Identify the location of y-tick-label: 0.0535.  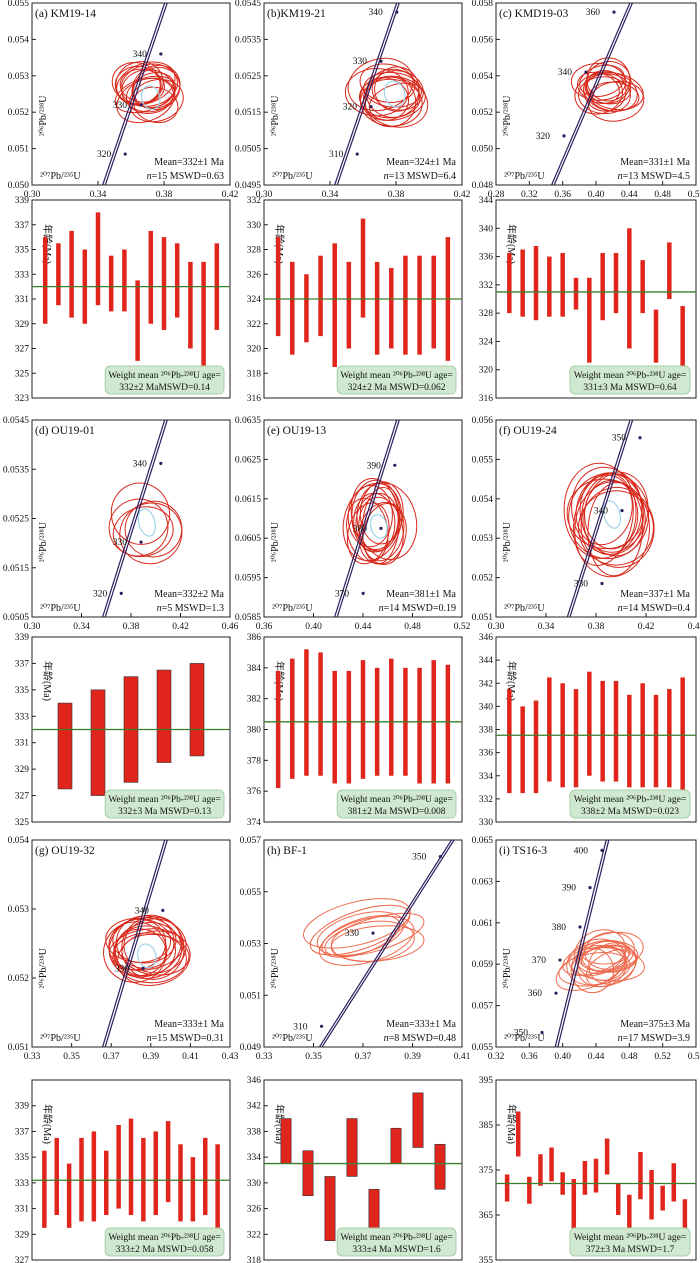
(16, 470).